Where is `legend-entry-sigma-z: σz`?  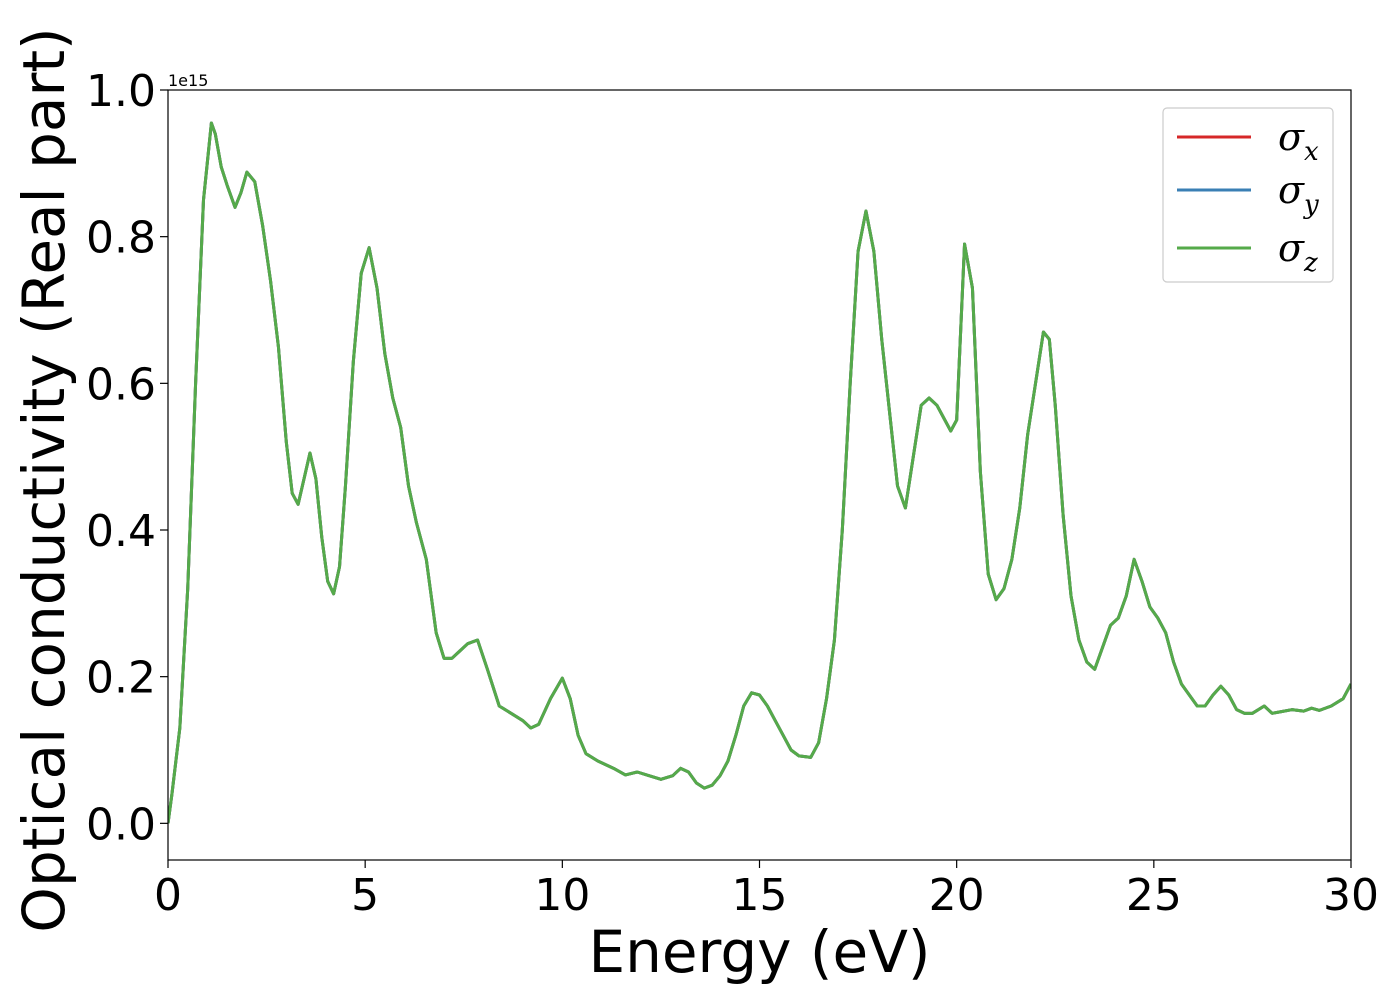 legend-entry-sigma-z: σz is located at coordinates (1247, 252).